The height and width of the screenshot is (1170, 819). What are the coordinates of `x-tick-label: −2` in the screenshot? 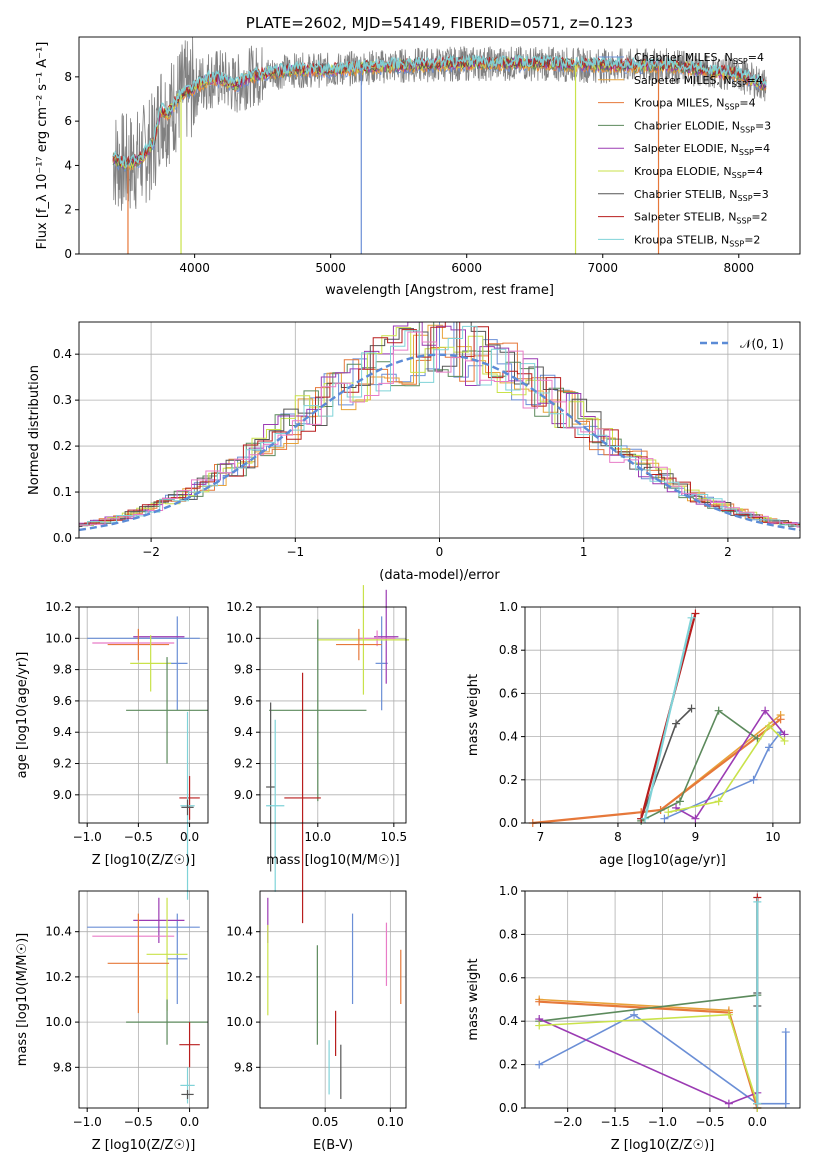 It's located at (151, 552).